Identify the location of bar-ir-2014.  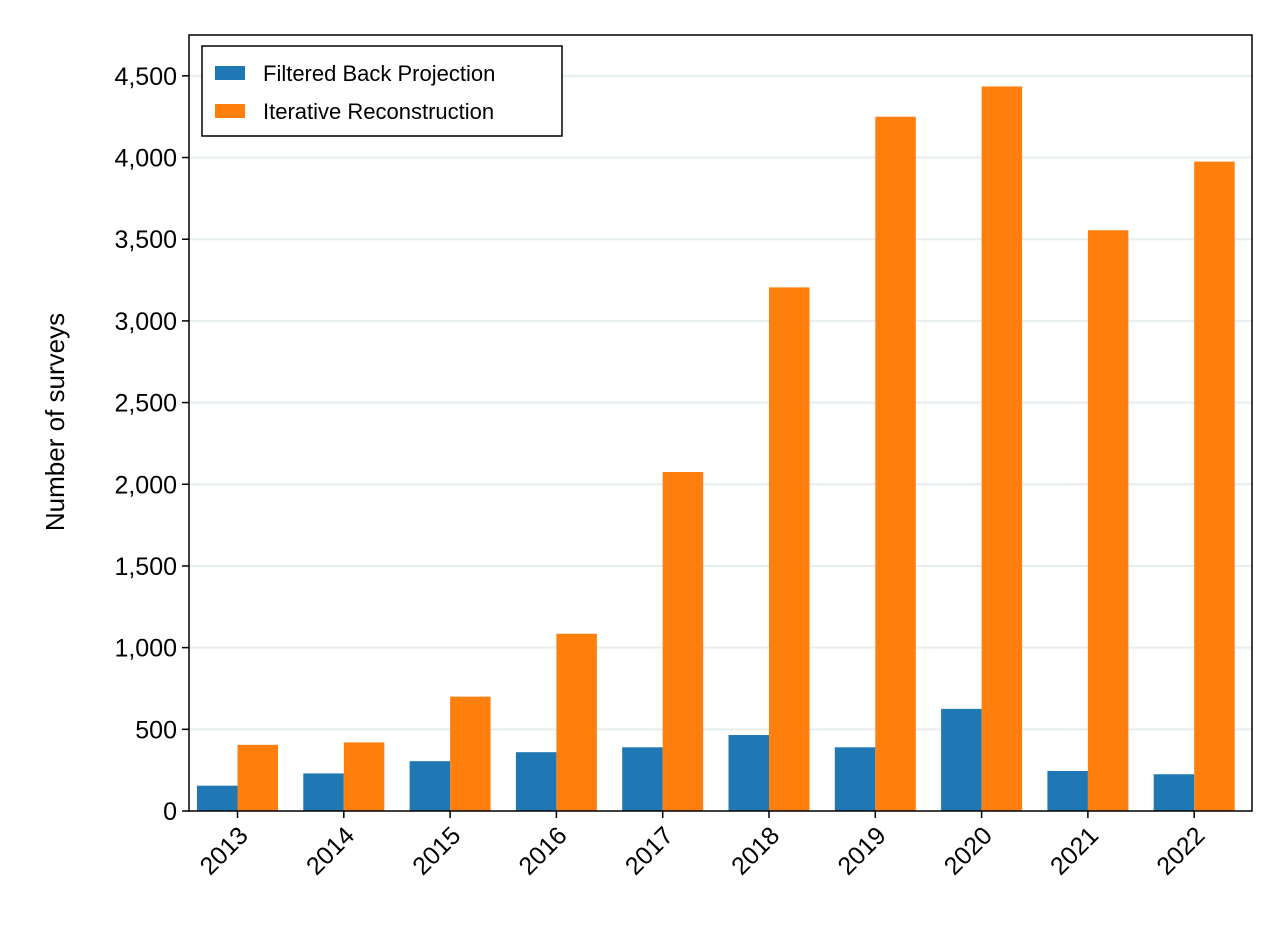
(364, 776).